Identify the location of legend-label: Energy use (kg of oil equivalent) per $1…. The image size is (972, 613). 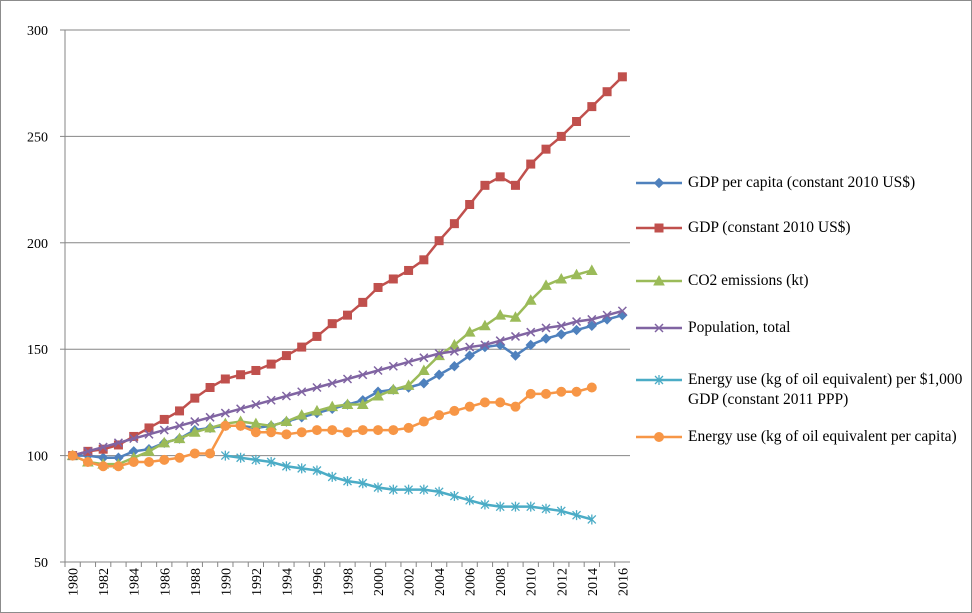
(825, 389).